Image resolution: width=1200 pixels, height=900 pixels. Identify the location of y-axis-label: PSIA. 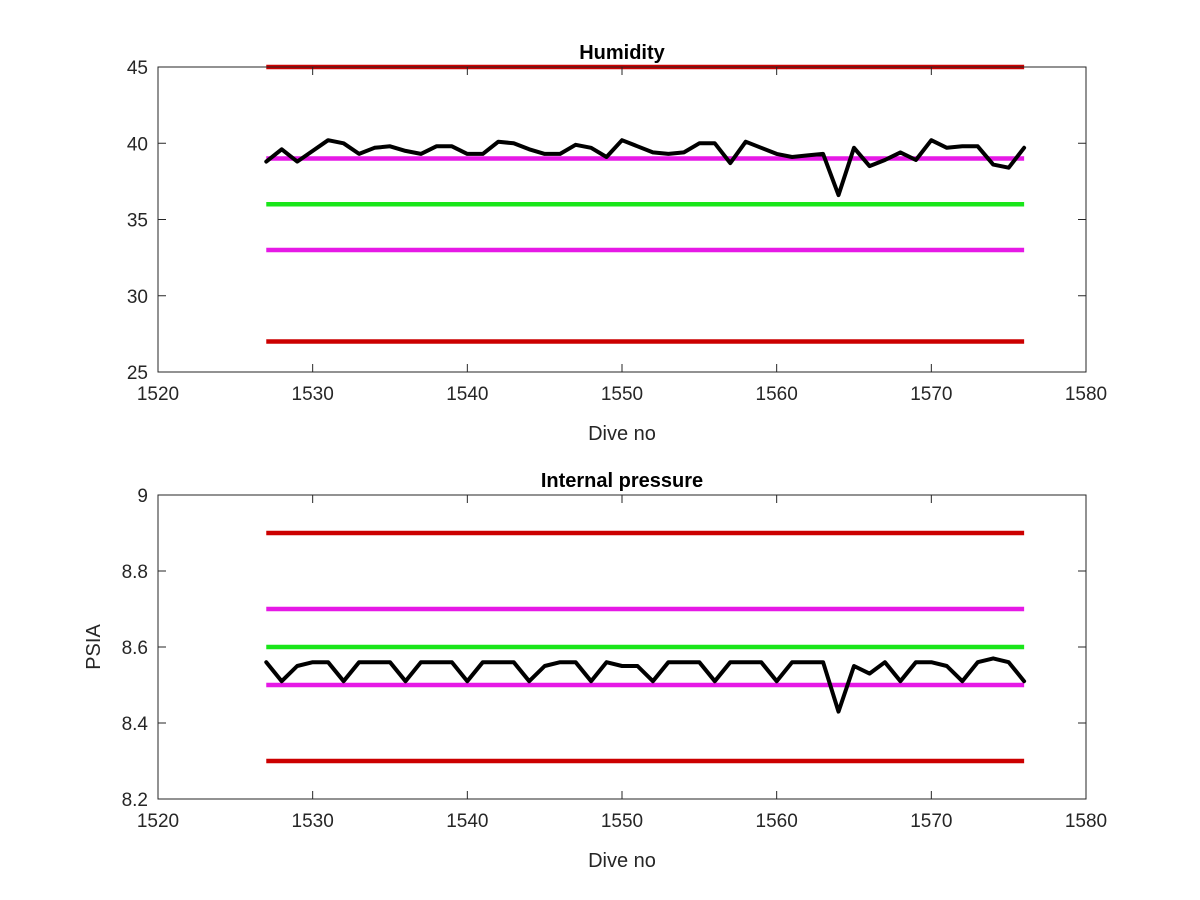
(94, 647).